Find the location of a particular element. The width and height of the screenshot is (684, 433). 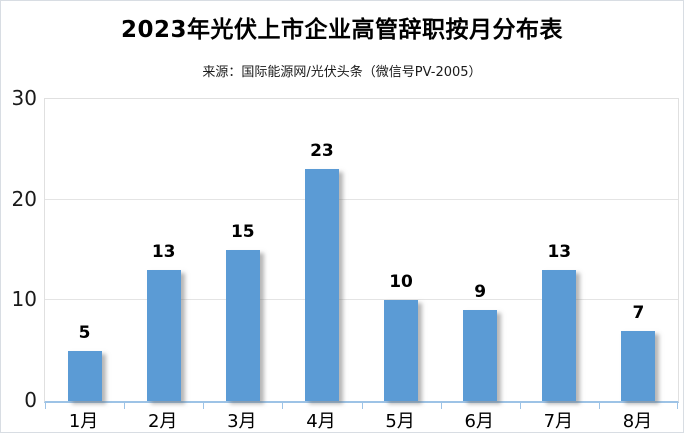

x-axis-labels: 1月 2月 3月 4月 5月 6月 7月 8月 is located at coordinates (360, 419).